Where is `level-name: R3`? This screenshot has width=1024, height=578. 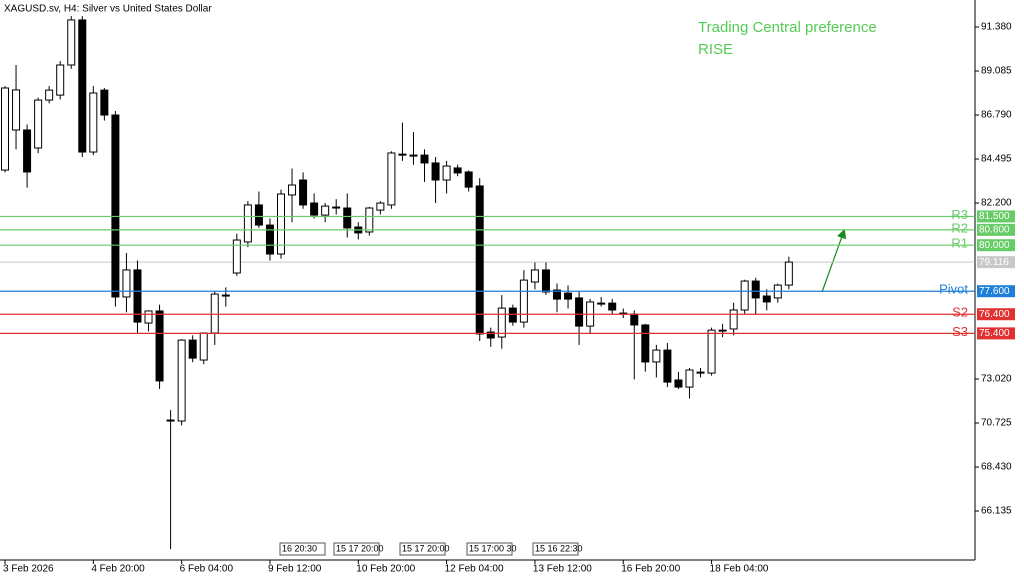
level-name: R3 is located at coordinates (959, 214).